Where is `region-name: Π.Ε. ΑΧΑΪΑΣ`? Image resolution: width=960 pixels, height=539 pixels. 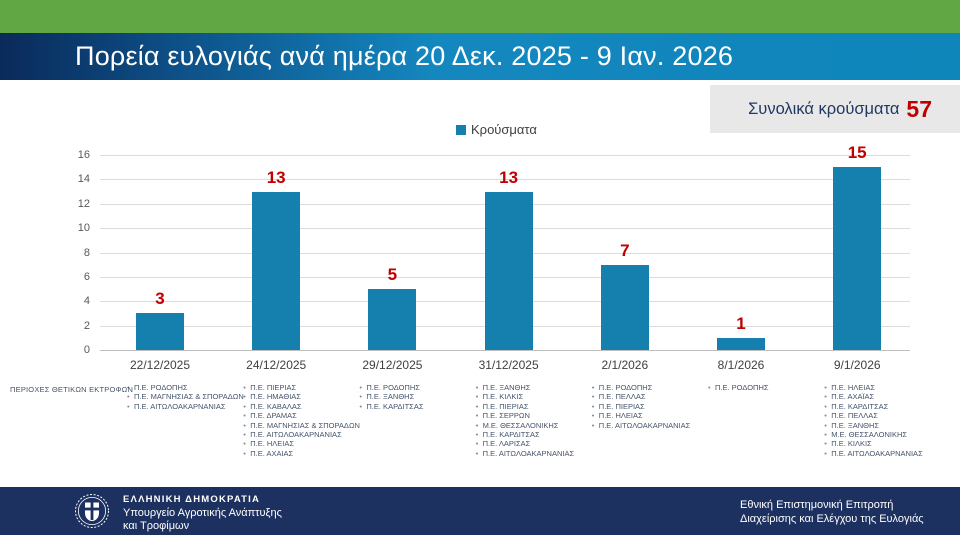
region-name: Π.Ε. ΑΧΑΪΑΣ is located at coordinates (853, 397).